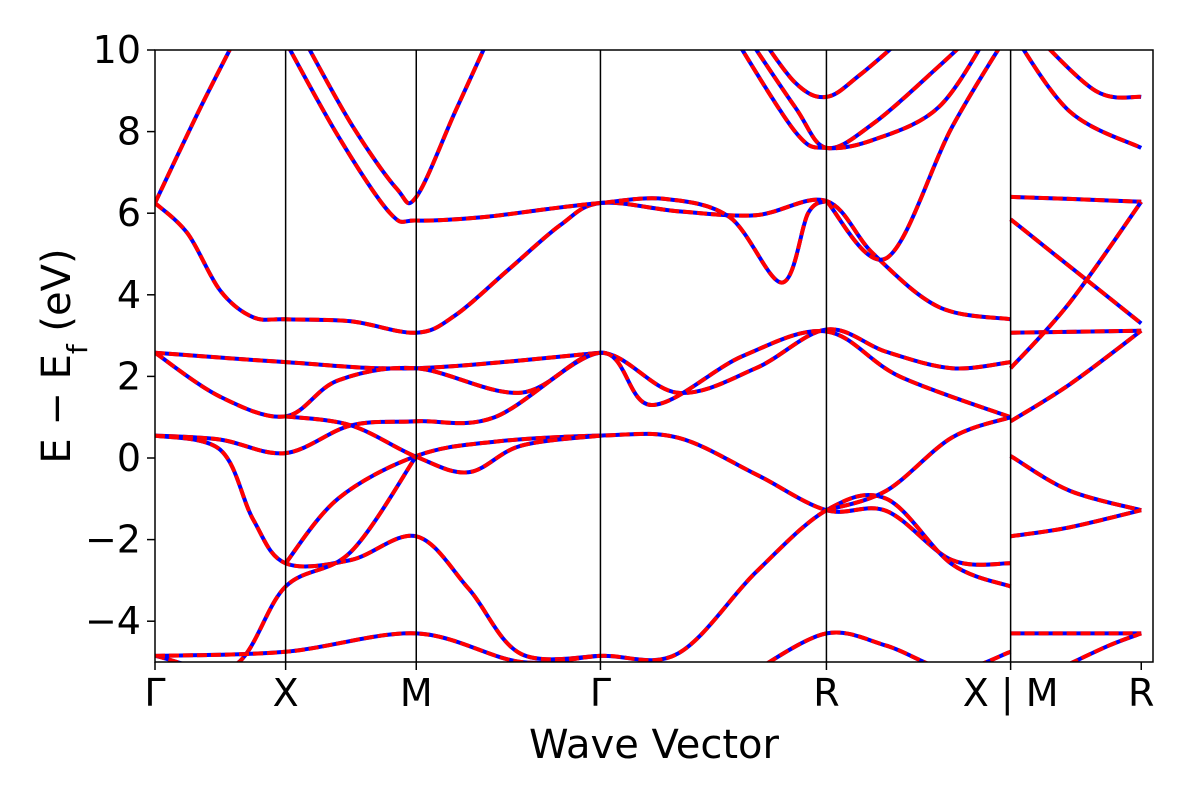  Describe the element at coordinates (154, 693) in the screenshot. I see `x-tick-label-0: Γ` at that location.